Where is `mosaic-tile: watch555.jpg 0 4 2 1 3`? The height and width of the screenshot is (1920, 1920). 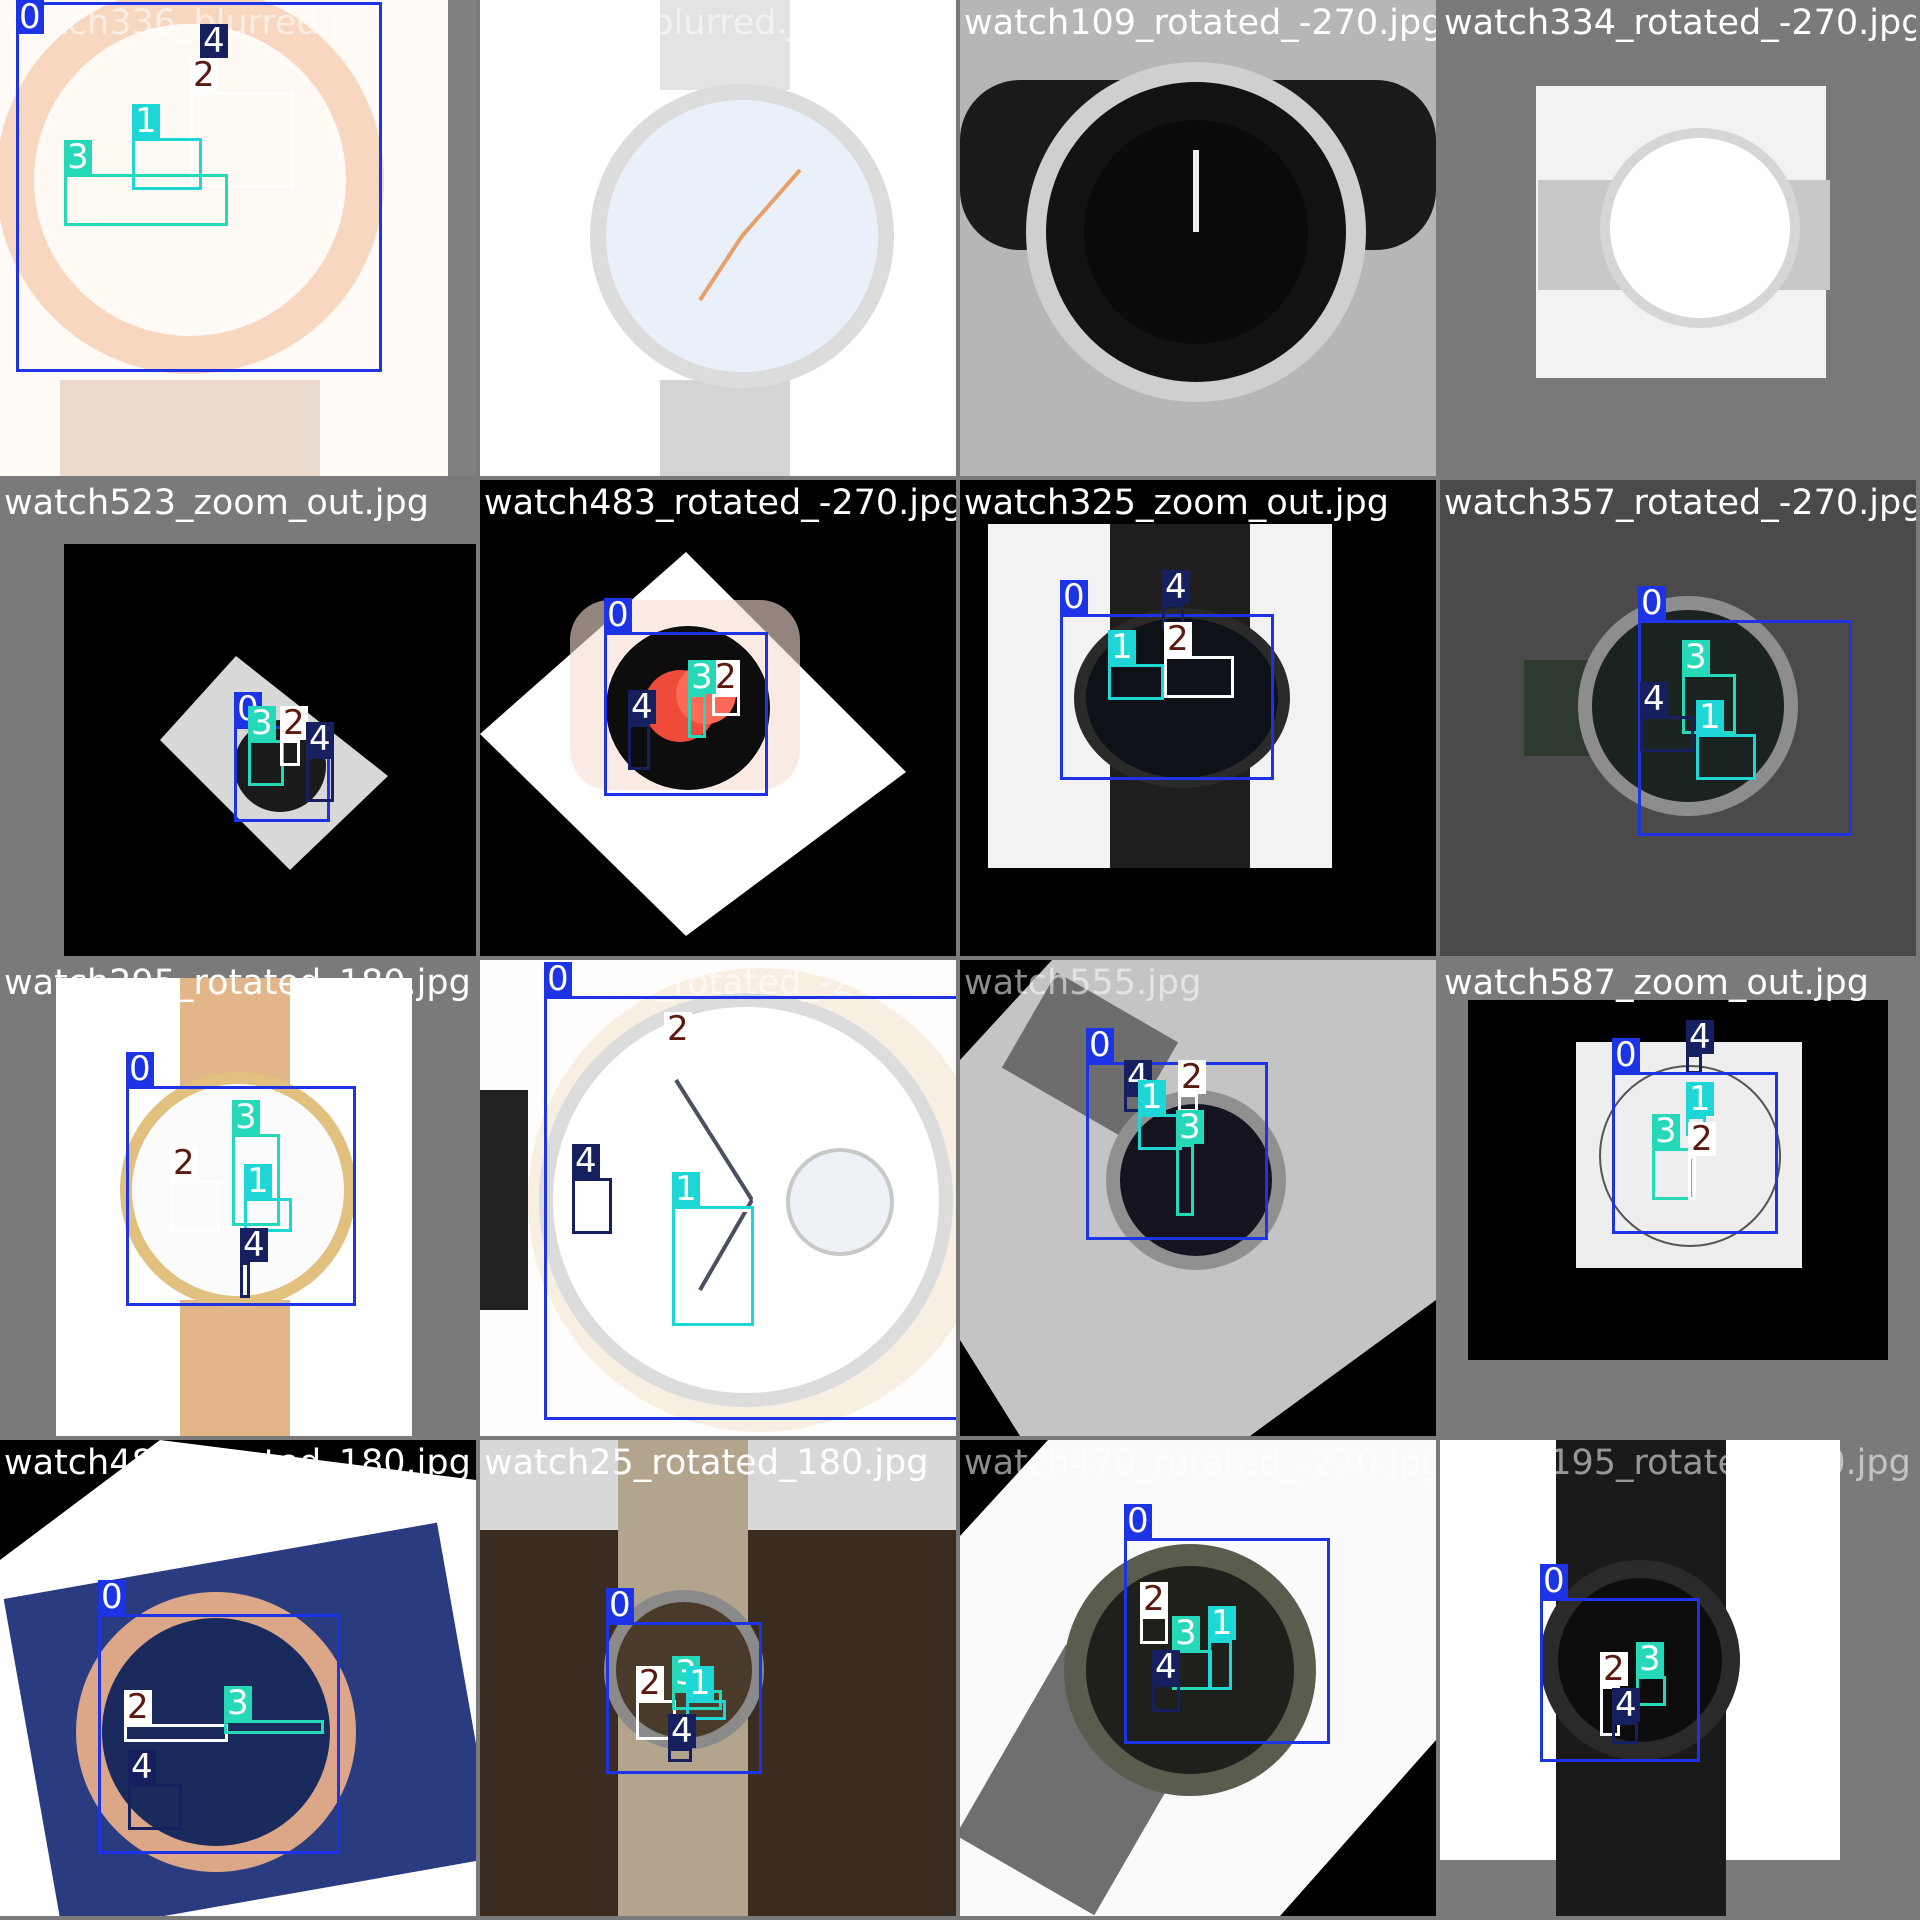 mosaic-tile: watch555.jpg 0 4 2 1 3 is located at coordinates (1198, 1198).